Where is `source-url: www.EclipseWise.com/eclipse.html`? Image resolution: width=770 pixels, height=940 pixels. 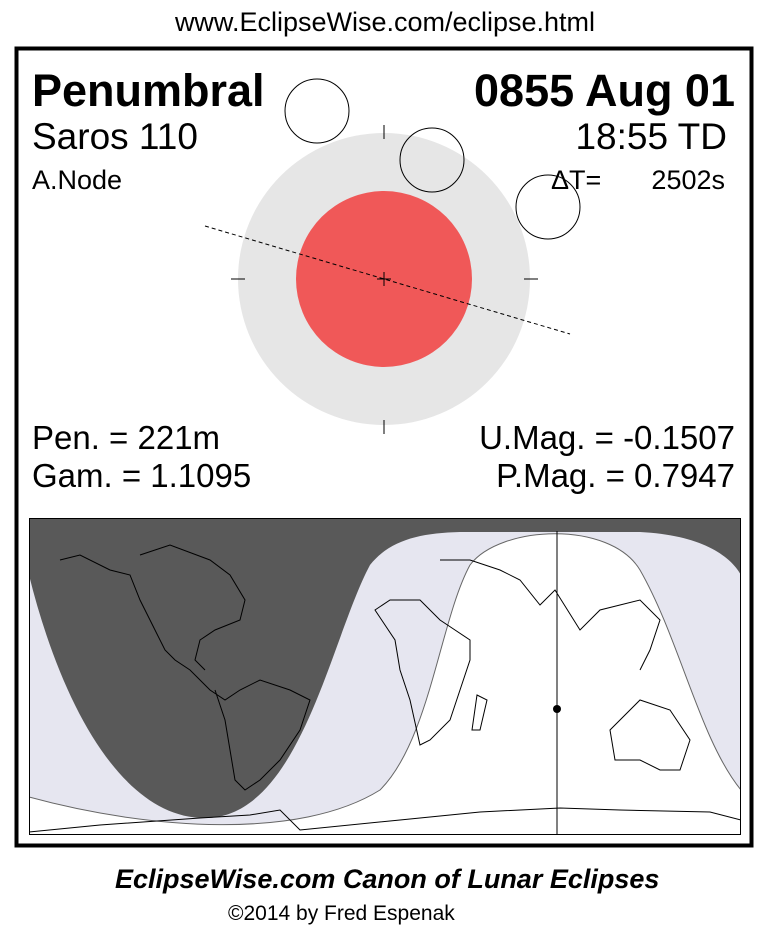
source-url: www.EclipseWise.com/eclipse.html is located at coordinates (385, 22).